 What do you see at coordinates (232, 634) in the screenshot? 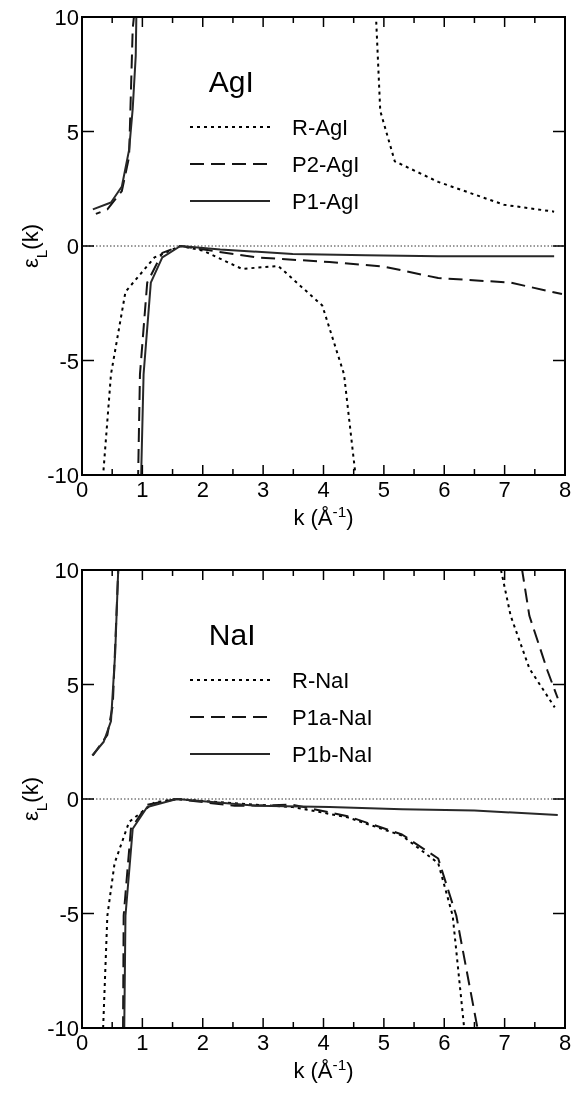
I see `annotation: NaI` at bounding box center [232, 634].